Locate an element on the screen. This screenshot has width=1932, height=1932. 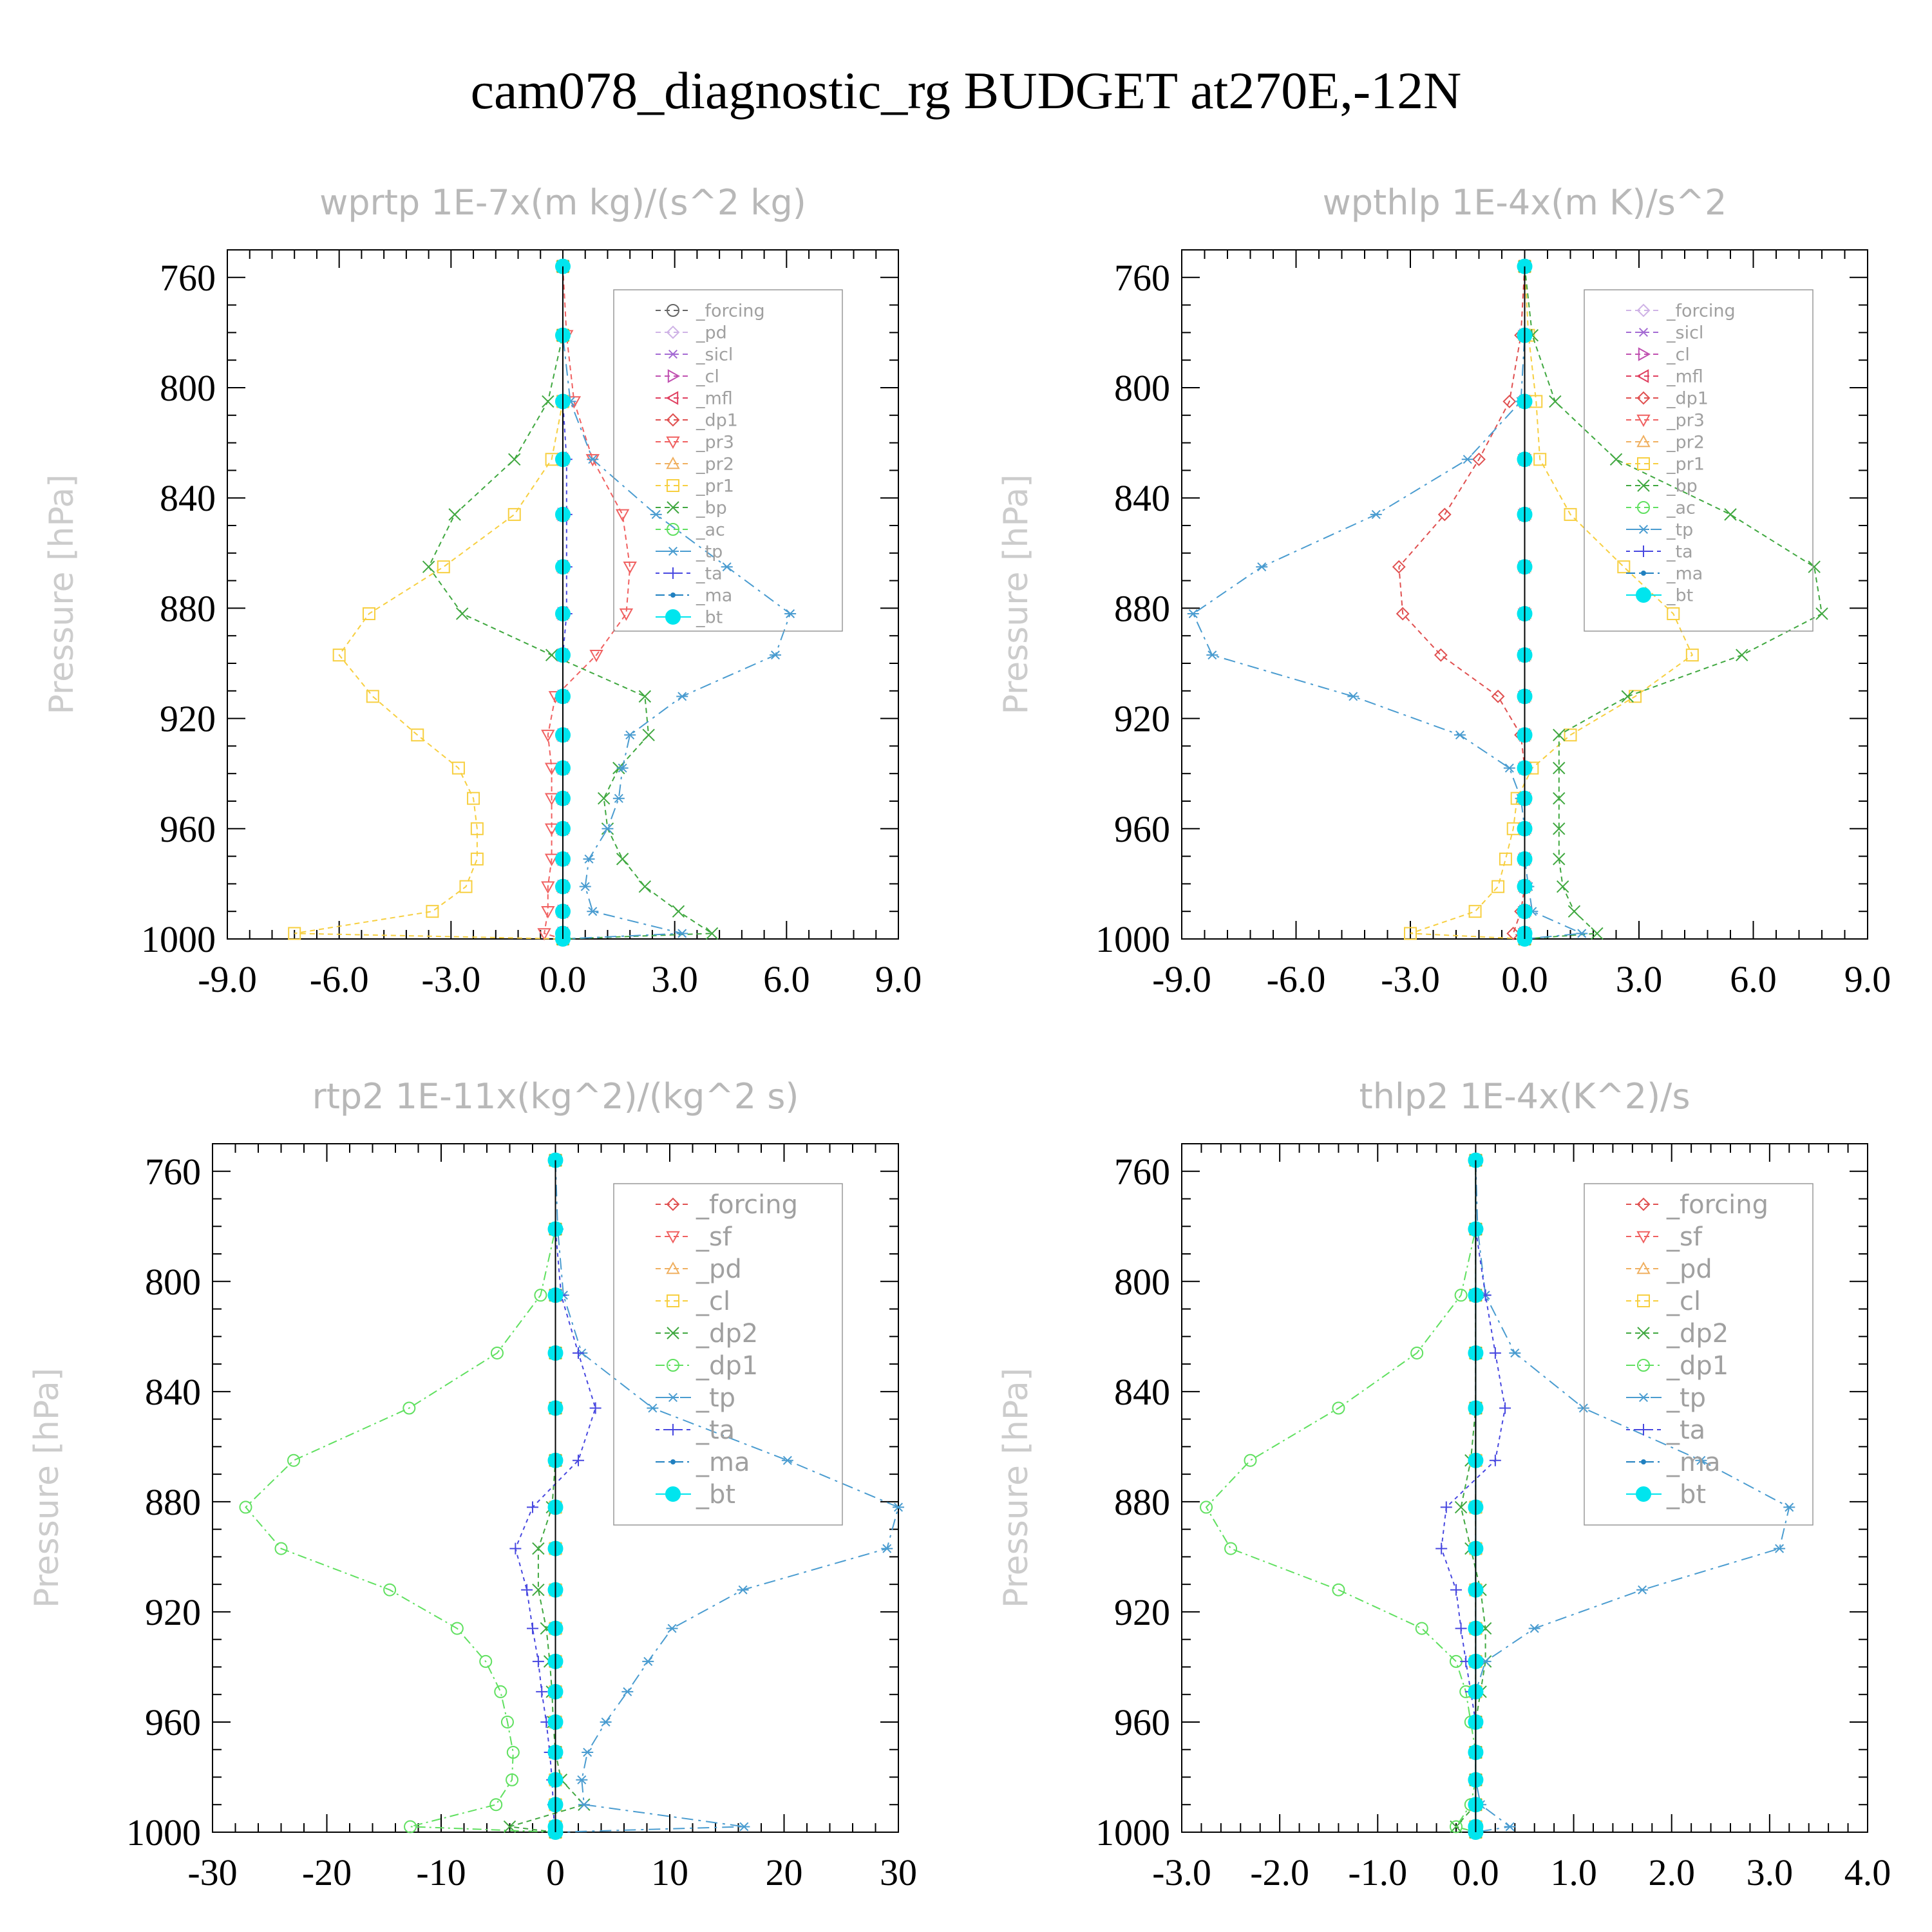
legend-label: _dp2 is located at coordinates (727, 1334).